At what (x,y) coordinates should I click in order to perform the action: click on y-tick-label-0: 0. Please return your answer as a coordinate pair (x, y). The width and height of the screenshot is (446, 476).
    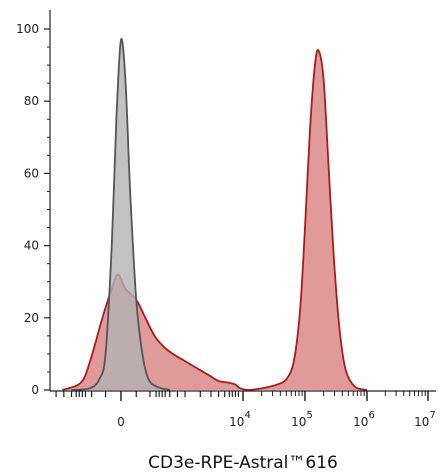
    Looking at the image, I should click on (35, 390).